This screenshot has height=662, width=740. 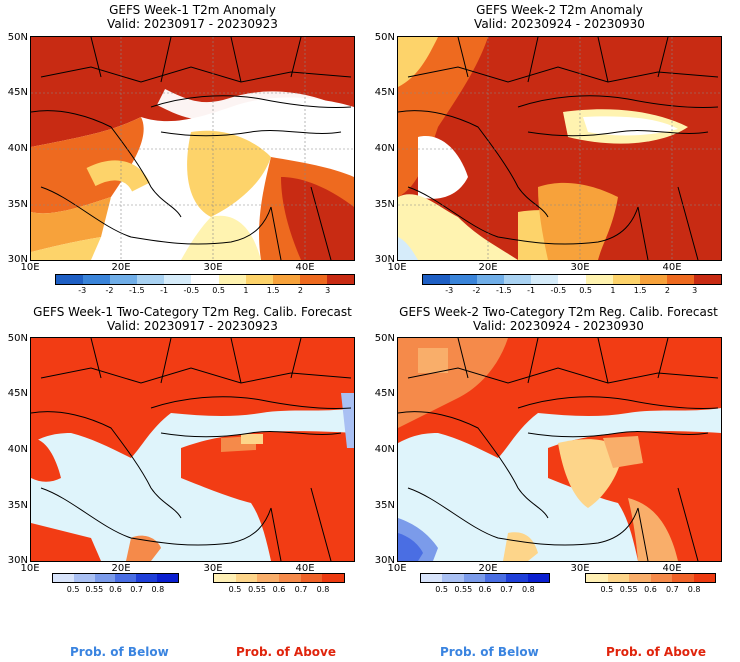 What do you see at coordinates (192, 449) in the screenshot?
I see `probability-map-week1` at bounding box center [192, 449].